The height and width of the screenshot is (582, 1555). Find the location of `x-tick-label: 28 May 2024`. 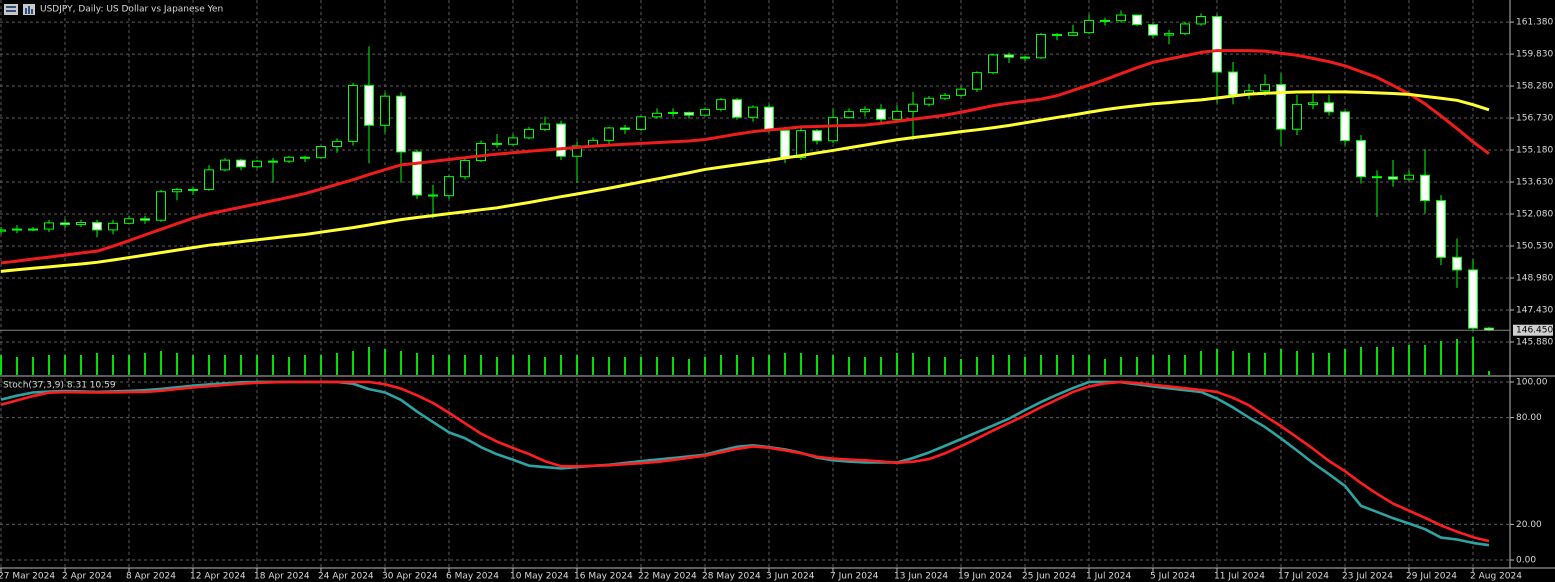

x-tick-label: 28 May 2024 is located at coordinates (731, 577).